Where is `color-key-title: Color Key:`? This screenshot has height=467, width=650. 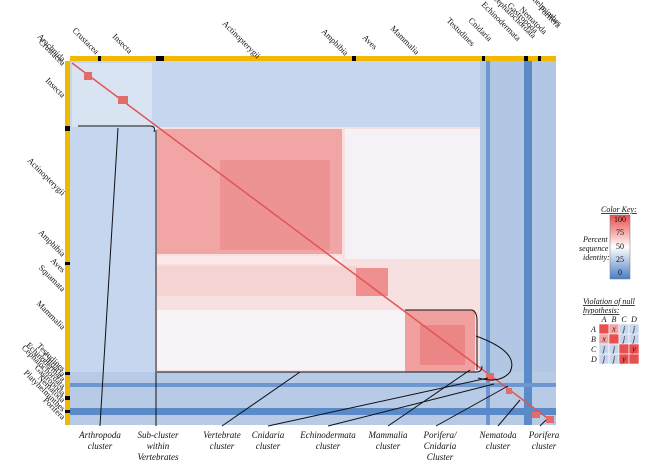 color-key-title: Color Key: is located at coordinates (619, 209).